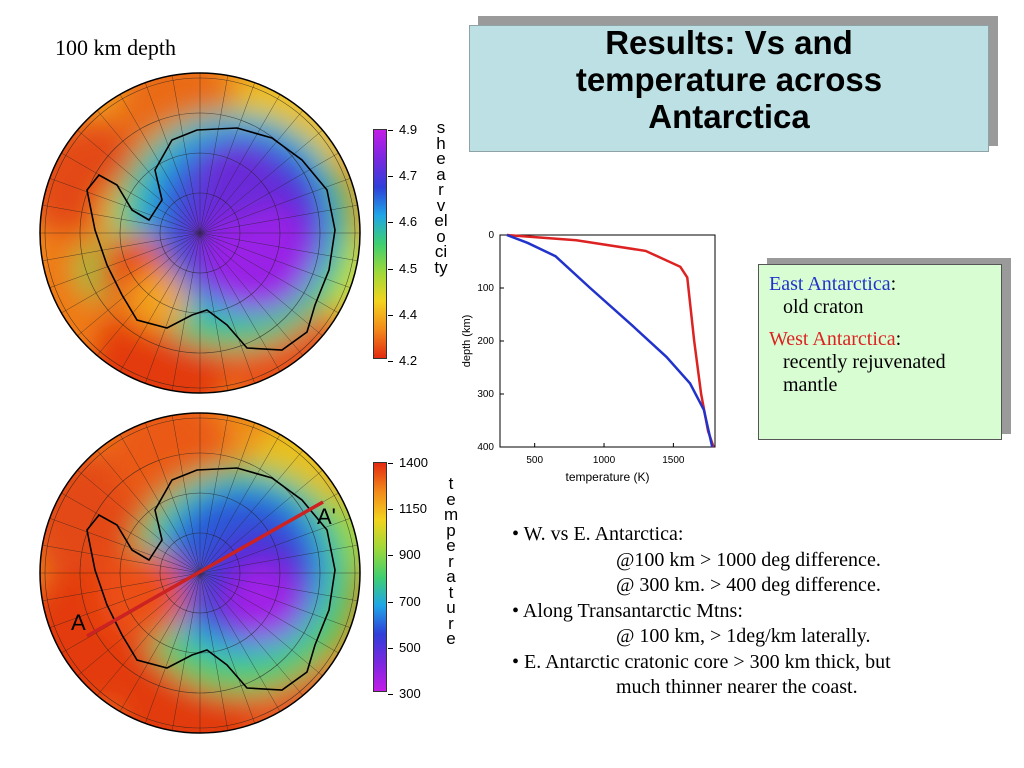 This screenshot has height=768, width=1024. I want to click on title-line-3: Antarctica, so click(729, 116).